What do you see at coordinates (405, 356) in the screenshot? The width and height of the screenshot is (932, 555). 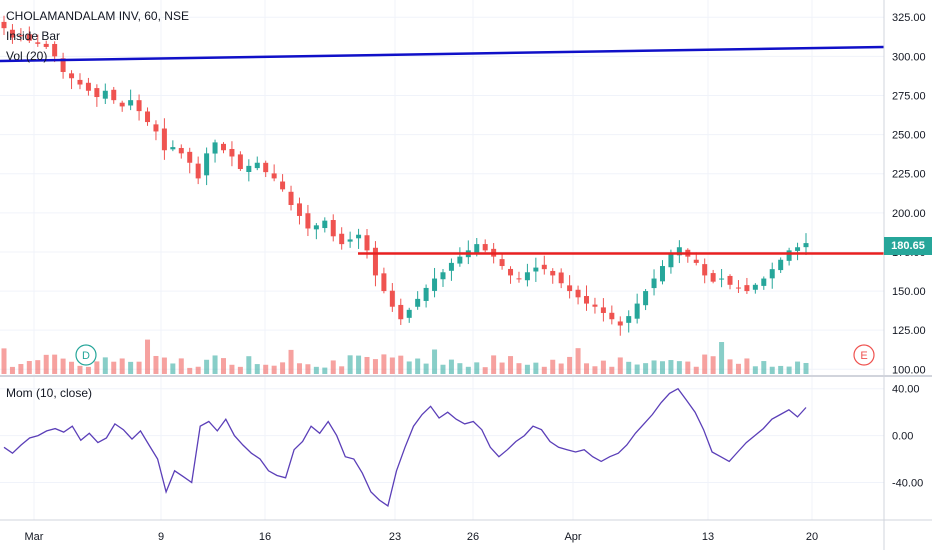 I see `volume-bars` at bounding box center [405, 356].